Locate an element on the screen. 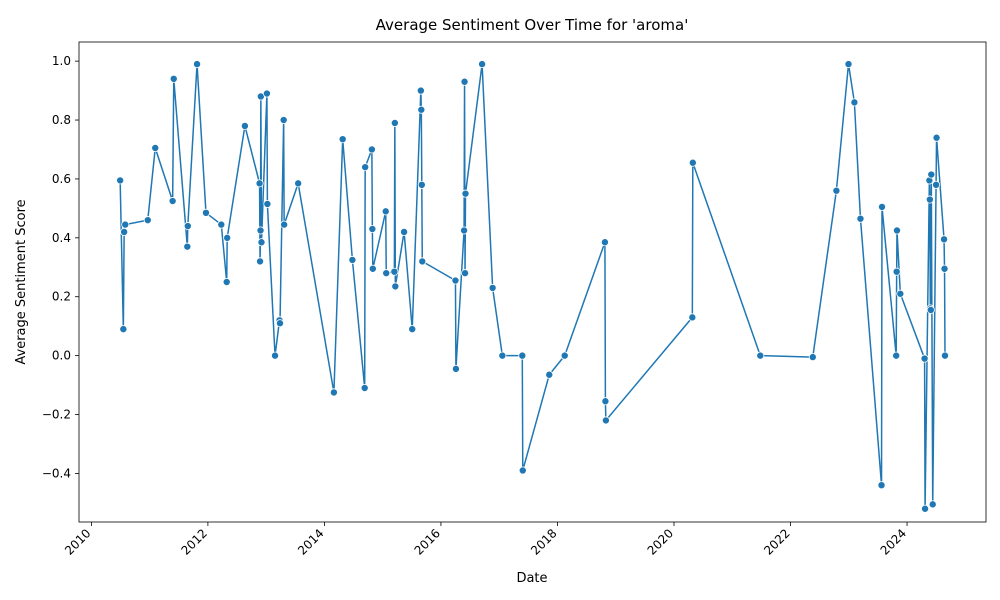 The width and height of the screenshot is (1000, 600). y-tick-label: 0.0 is located at coordinates (61, 356).